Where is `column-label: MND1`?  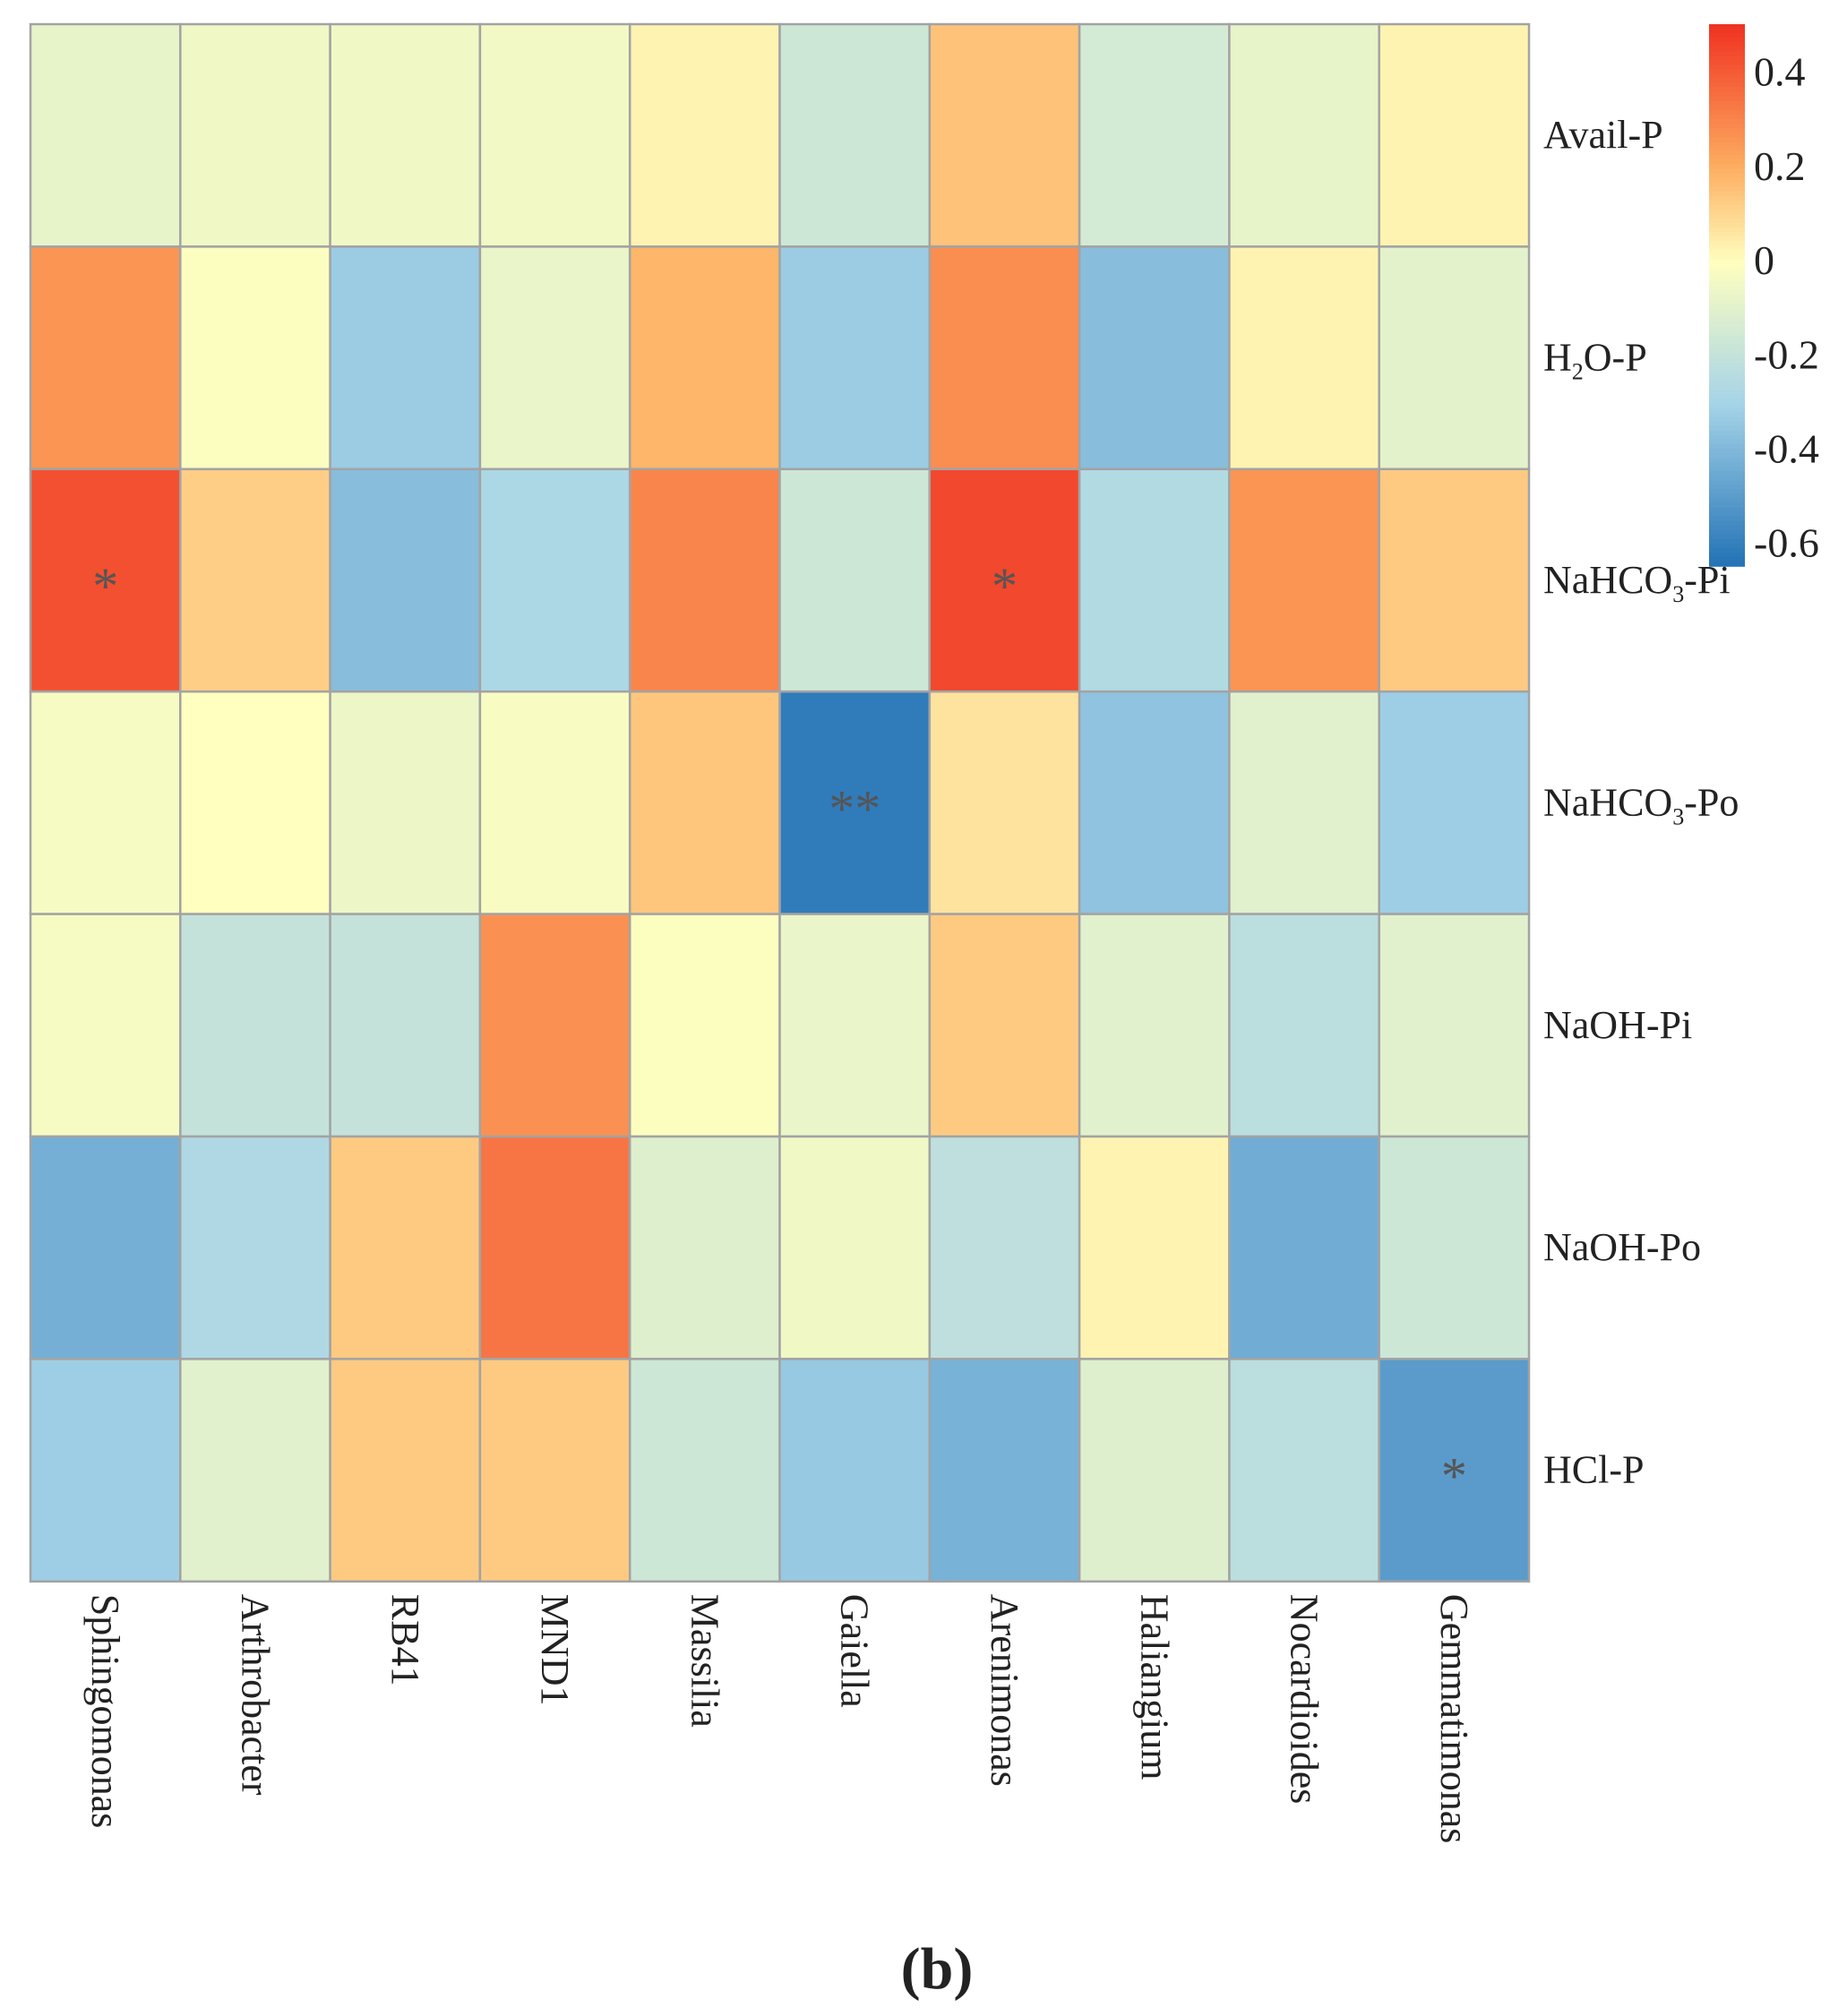
column-label: MND1 is located at coordinates (555, 1650).